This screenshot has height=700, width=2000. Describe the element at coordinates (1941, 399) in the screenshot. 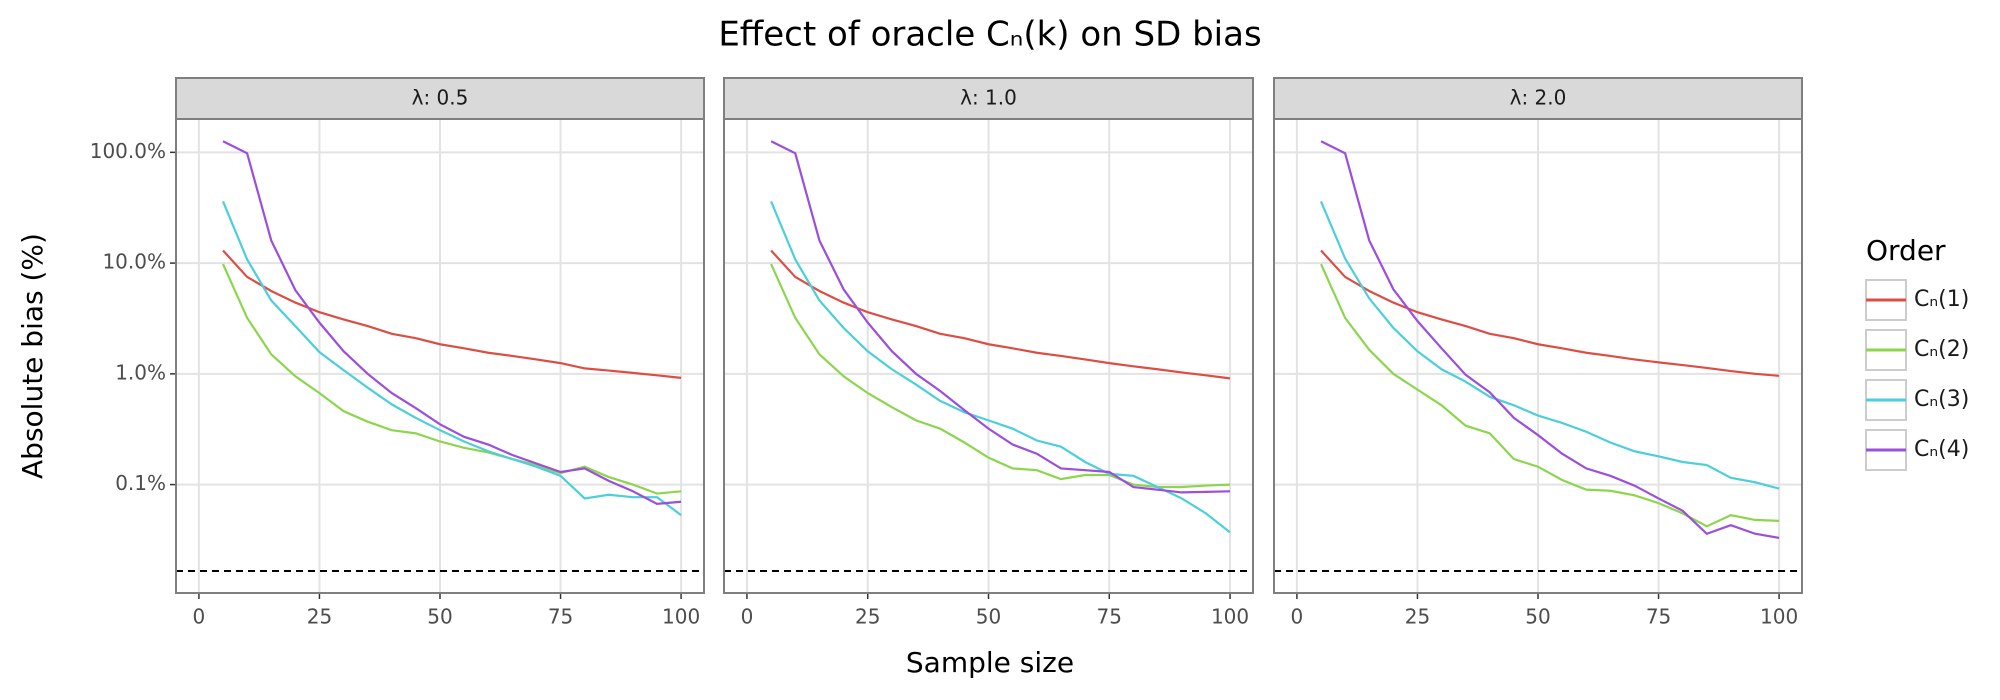

I see `legend-label: Cₙ(3)` at that location.